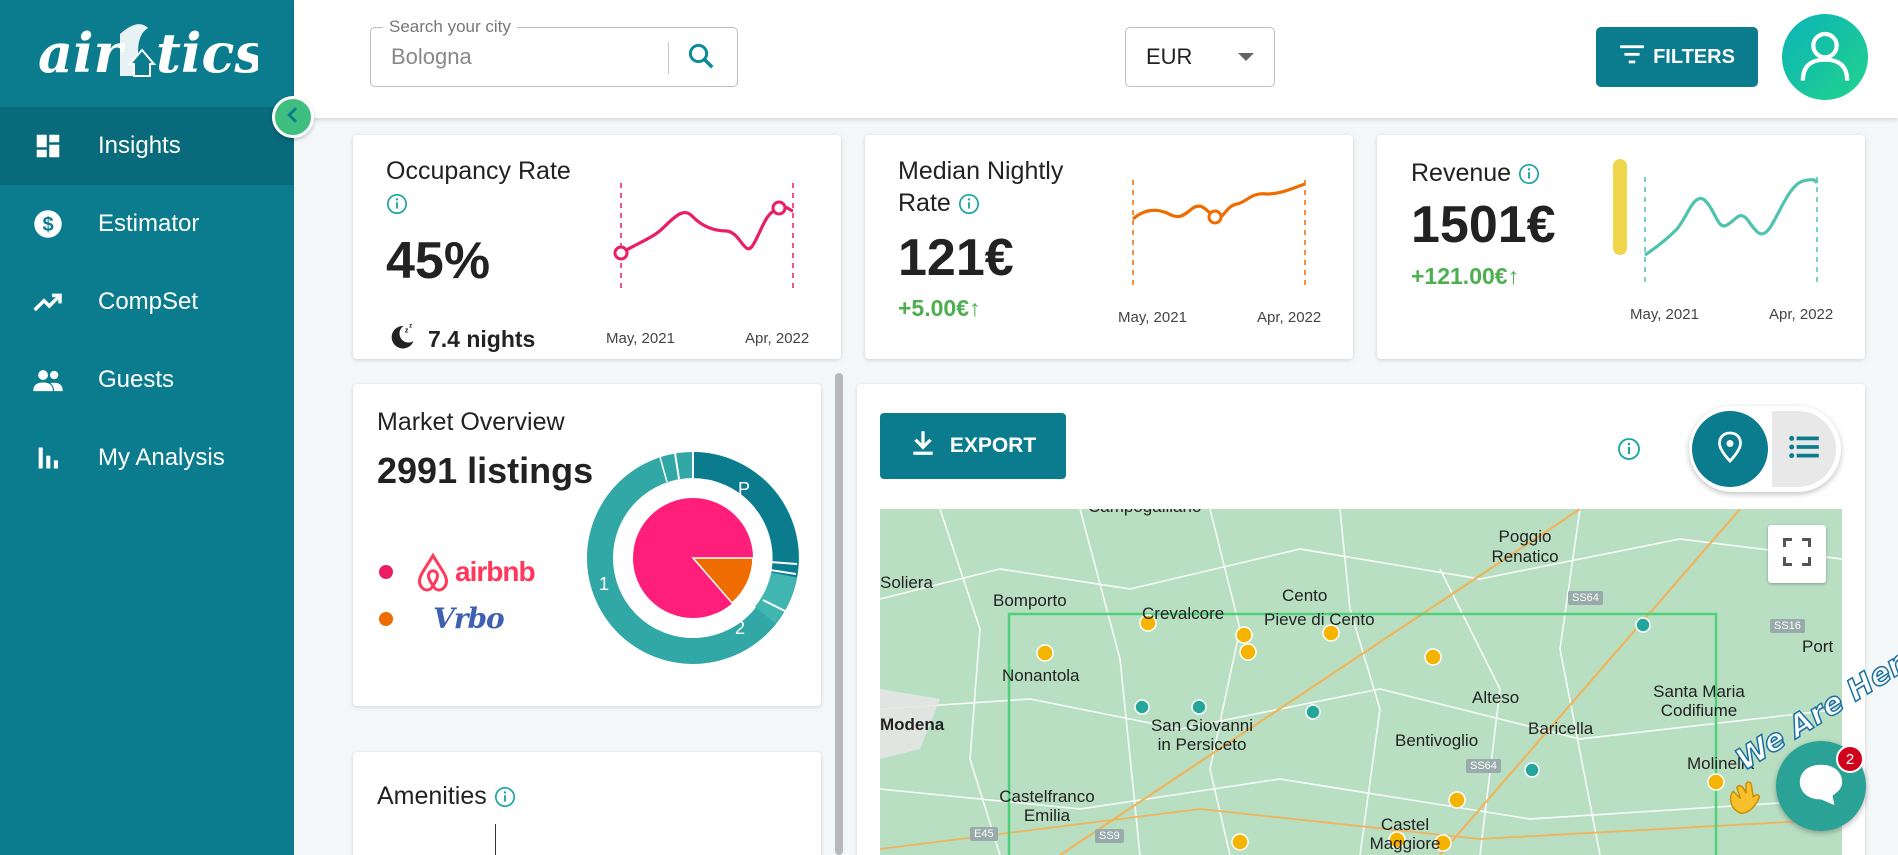 The height and width of the screenshot is (855, 1898). I want to click on search-icon, so click(701, 58).